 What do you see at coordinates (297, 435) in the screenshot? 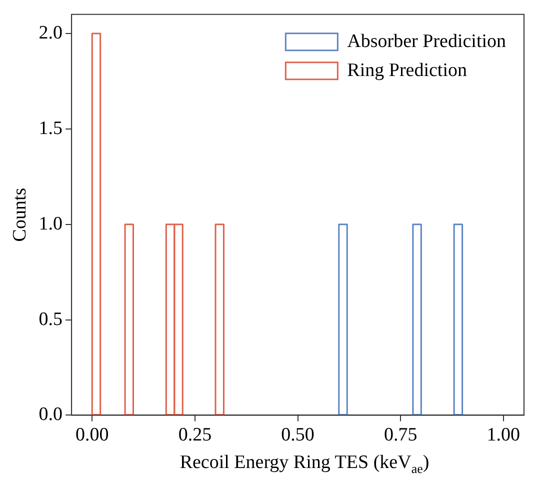
I see `x-tick-label: 0.50` at bounding box center [297, 435].